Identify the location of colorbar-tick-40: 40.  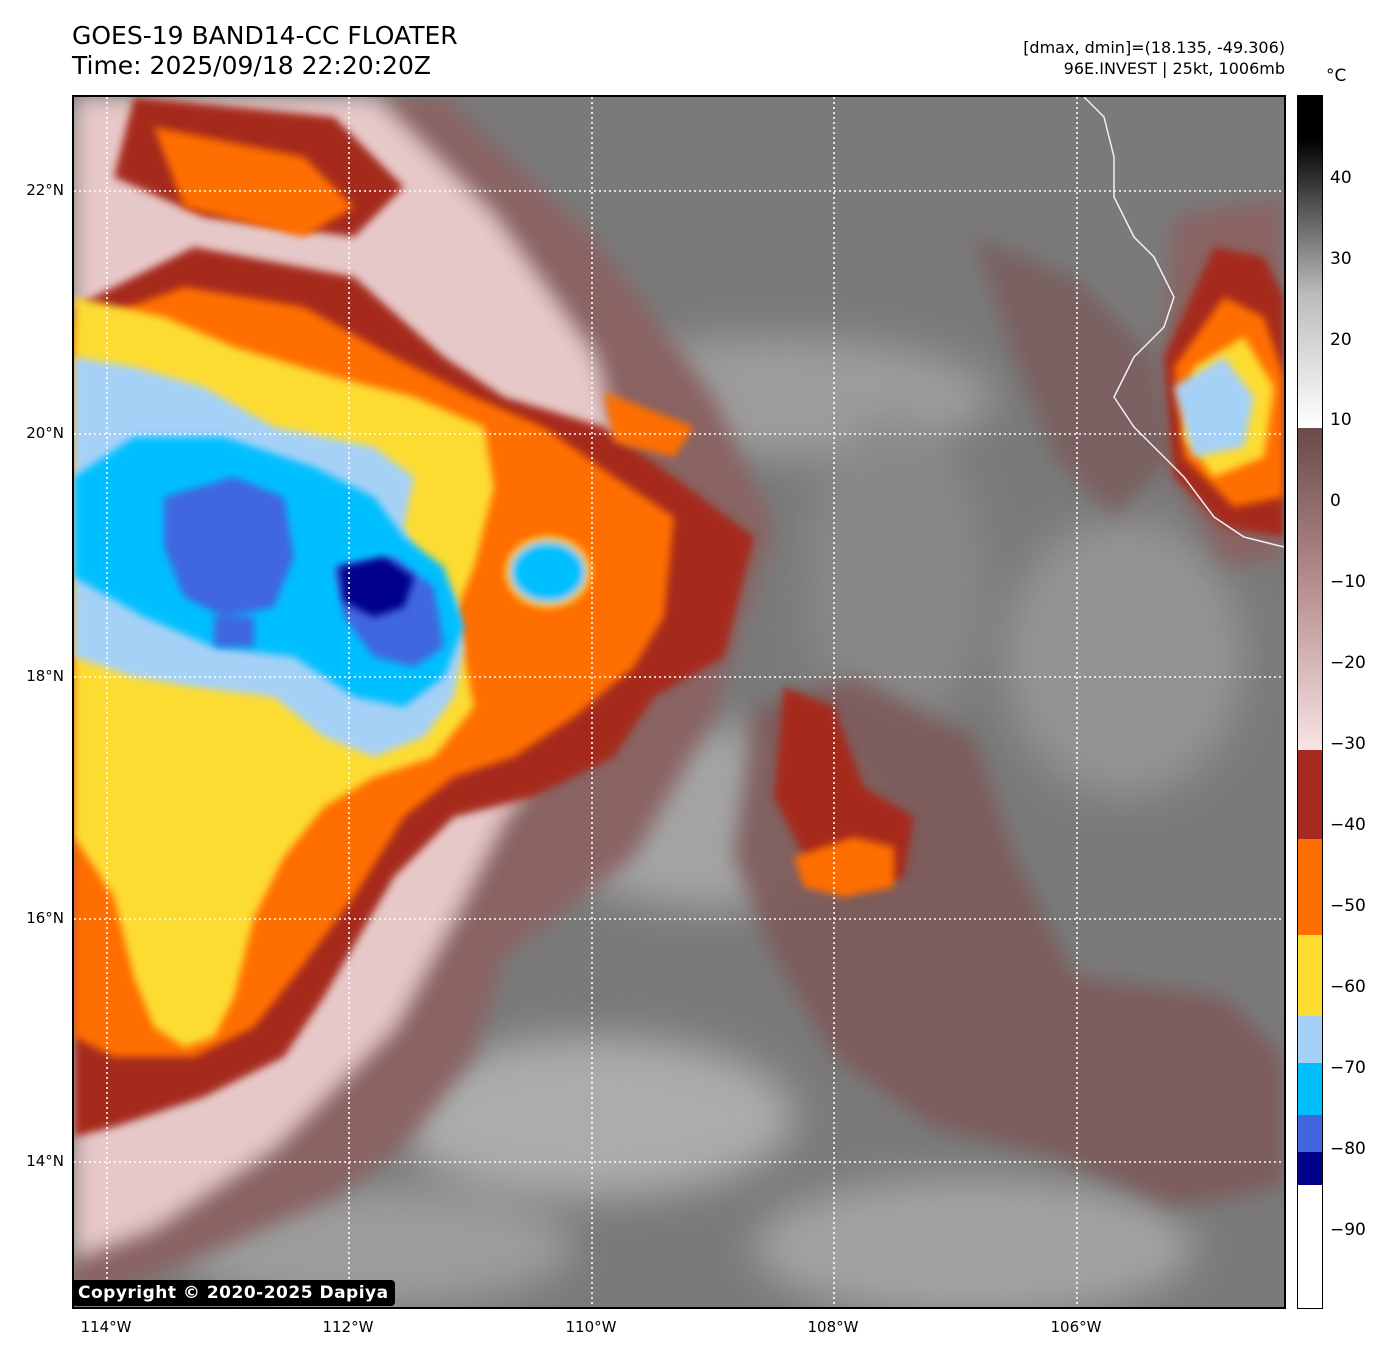
(1341, 178).